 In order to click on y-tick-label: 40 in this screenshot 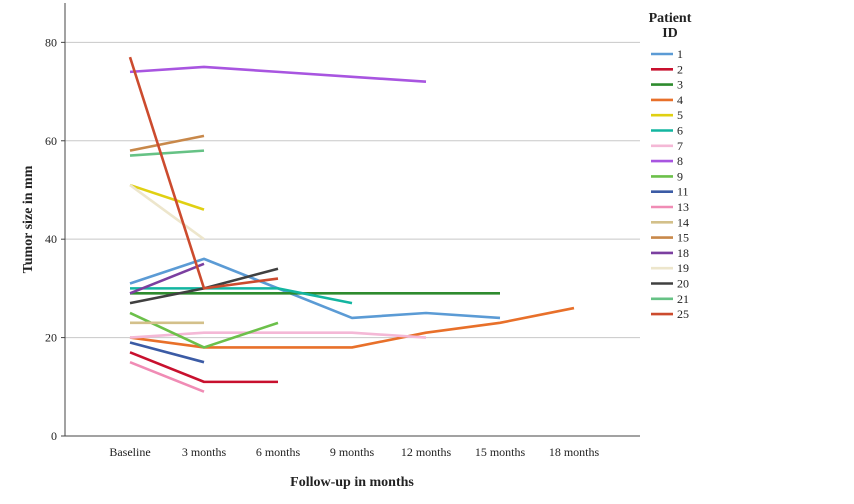, I will do `click(51, 239)`.